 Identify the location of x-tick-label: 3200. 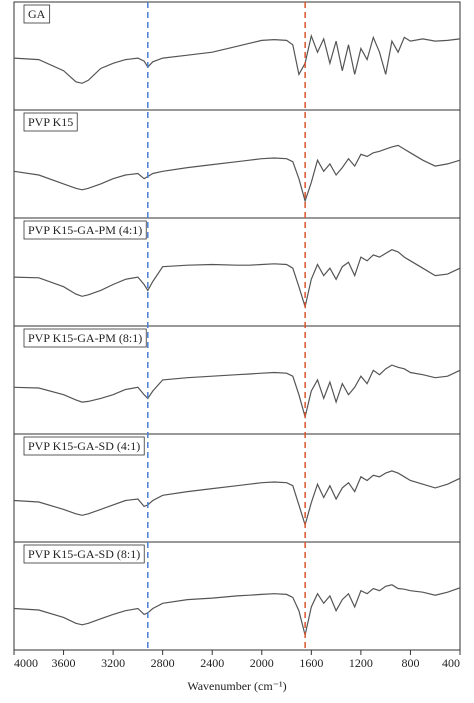
(113, 663).